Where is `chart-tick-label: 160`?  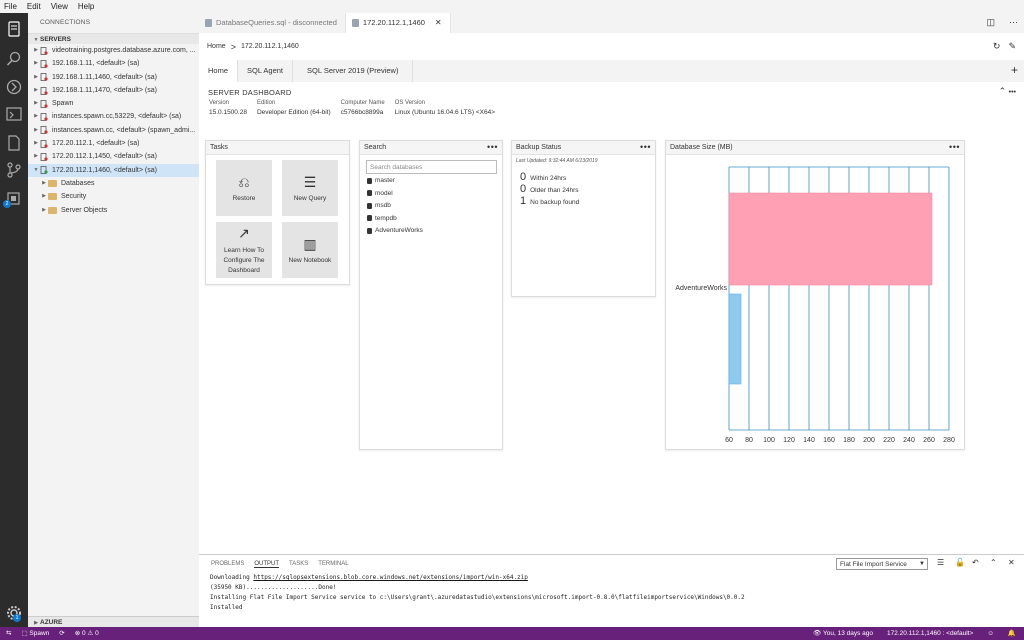 chart-tick-label: 160 is located at coordinates (829, 440).